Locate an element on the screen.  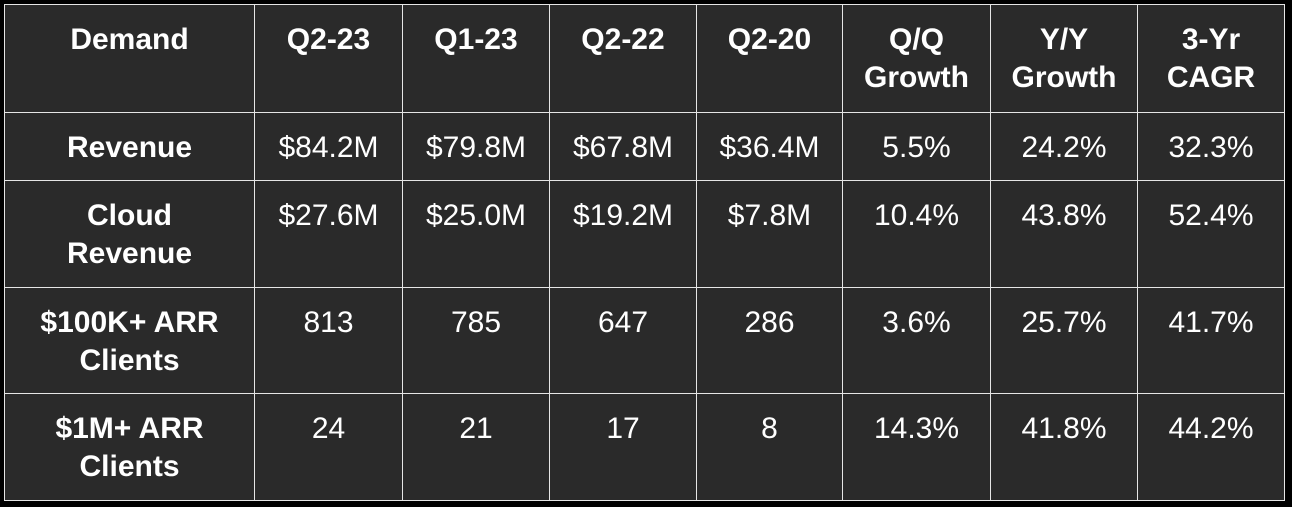
header-cell: Q2-20 is located at coordinates (769, 58).